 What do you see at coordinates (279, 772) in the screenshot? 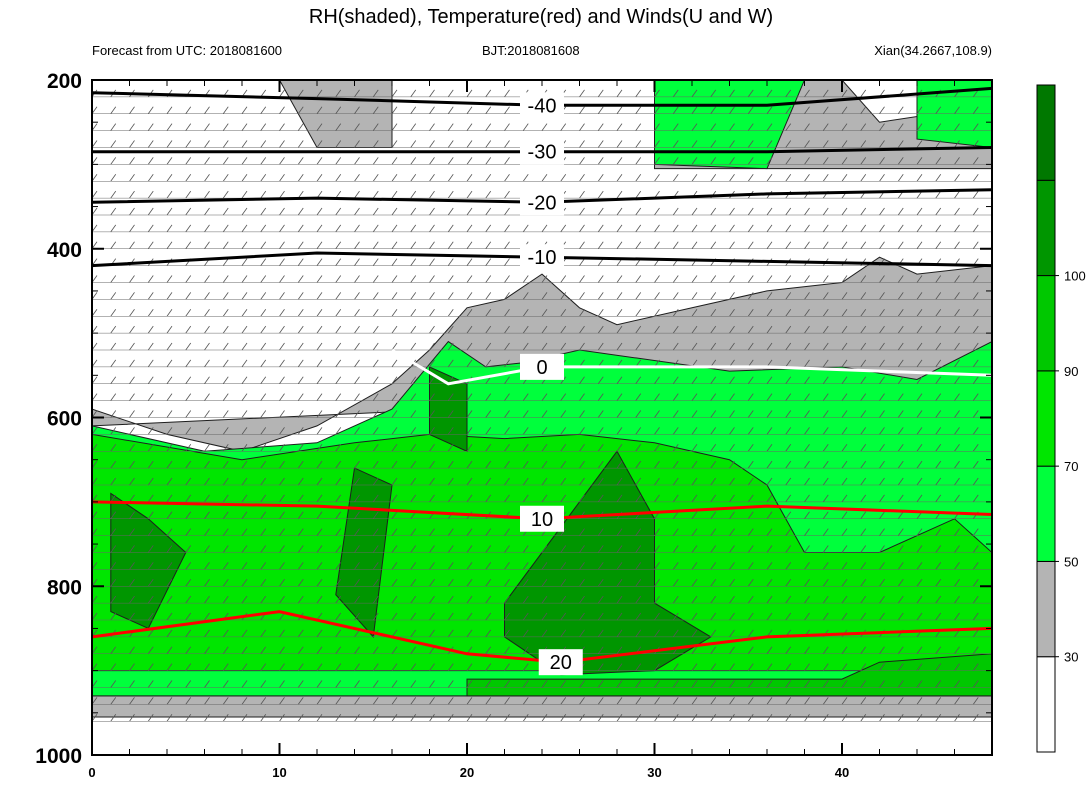
I see `x-tick-label: 10` at bounding box center [279, 772].